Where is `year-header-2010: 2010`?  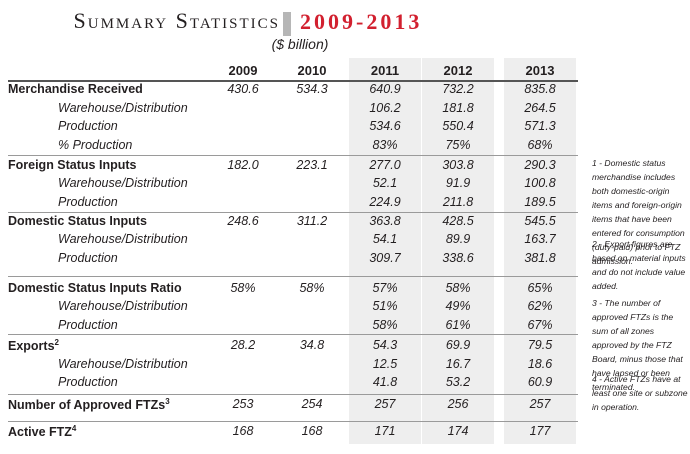 year-header-2010: 2010 is located at coordinates (312, 70).